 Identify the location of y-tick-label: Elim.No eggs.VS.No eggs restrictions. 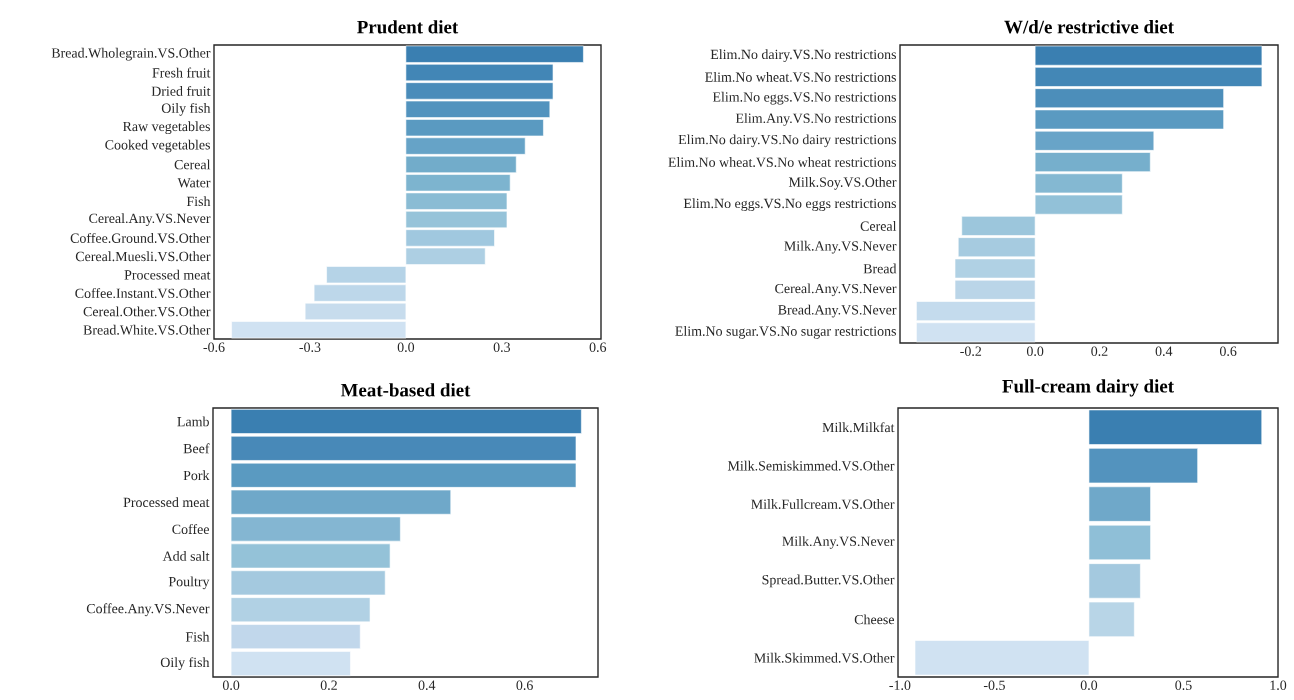
(789, 204).